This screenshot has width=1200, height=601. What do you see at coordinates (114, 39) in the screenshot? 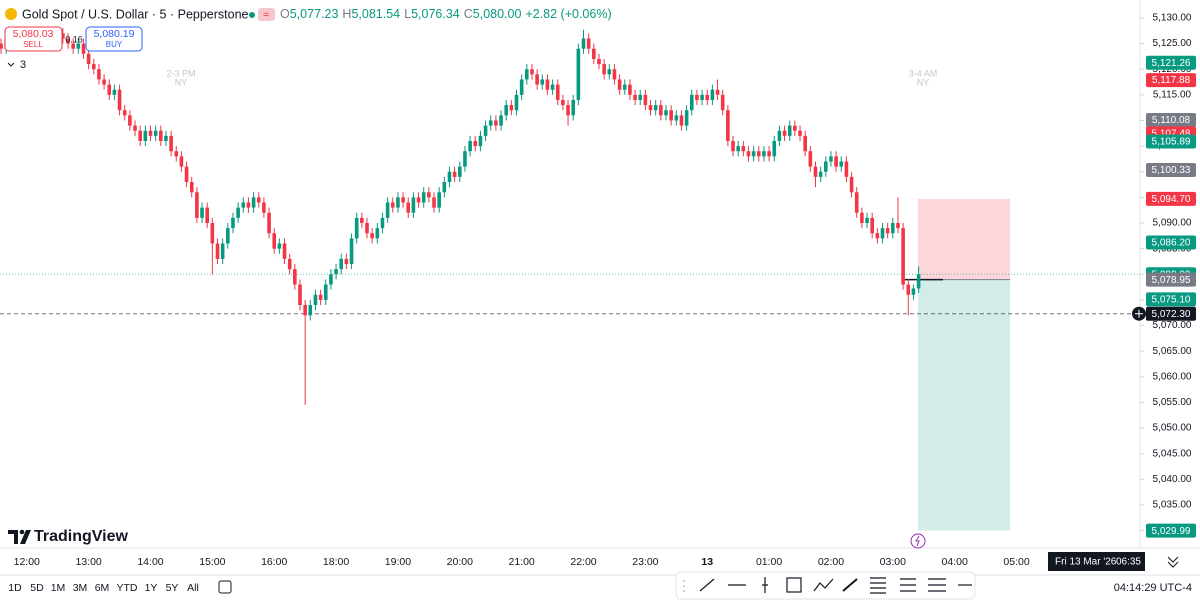
I see `buy-button` at bounding box center [114, 39].